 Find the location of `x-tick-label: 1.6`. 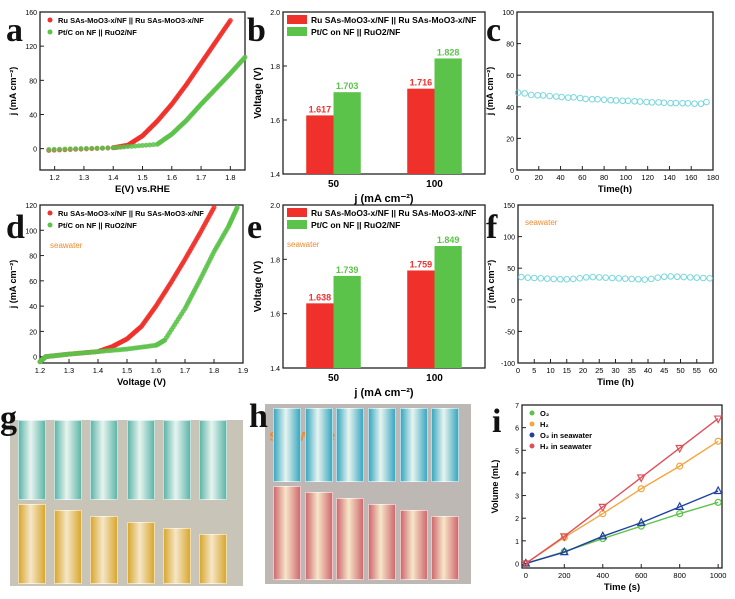

x-tick-label: 1.6 is located at coordinates (172, 177).